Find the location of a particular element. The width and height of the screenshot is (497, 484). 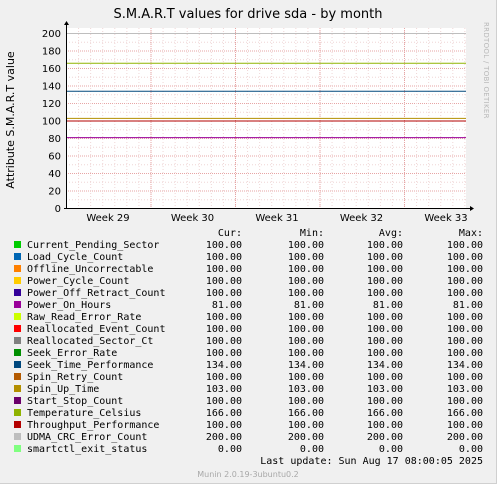

x-tick-label: Week 33 is located at coordinates (445, 218).